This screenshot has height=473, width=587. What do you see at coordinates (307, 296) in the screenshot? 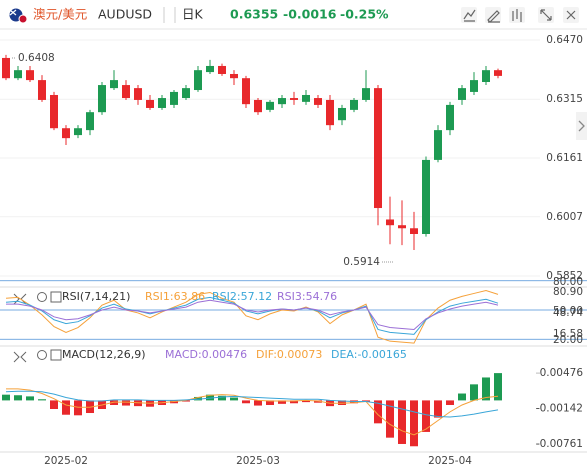
I see `legend-entry: RSI3:54.76` at bounding box center [307, 296].